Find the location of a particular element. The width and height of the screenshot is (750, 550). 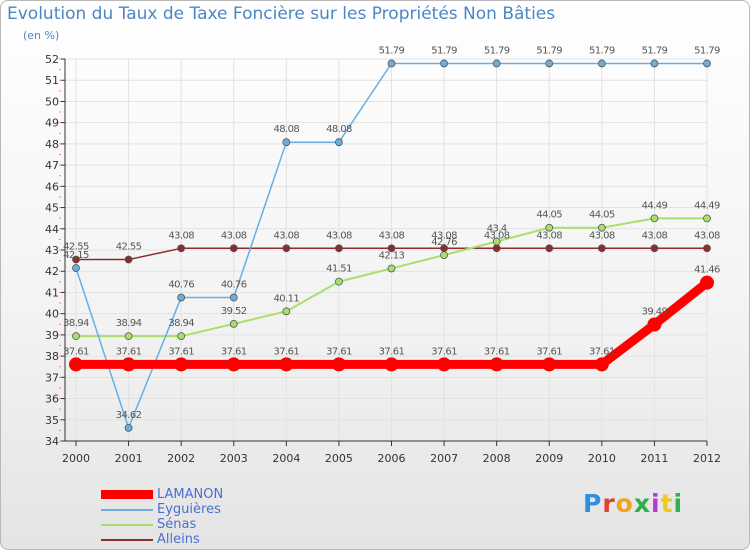

x-tick-label: 2002 is located at coordinates (181, 458).